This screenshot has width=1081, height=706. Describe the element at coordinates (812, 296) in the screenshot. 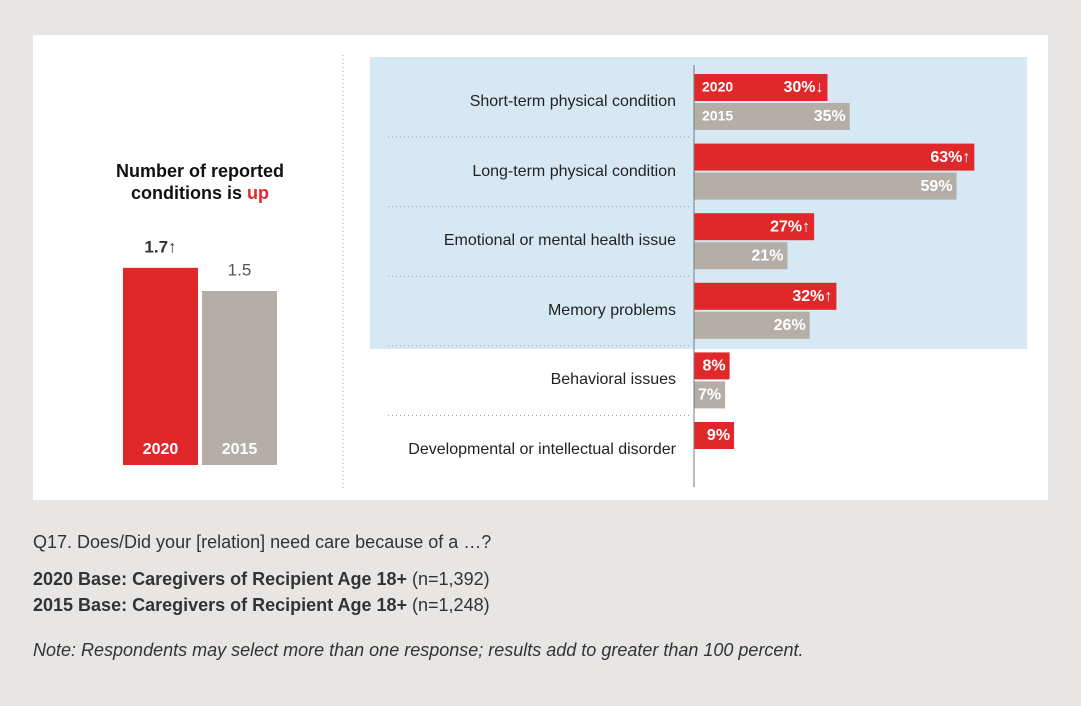

I see `value-label: 32%↑` at that location.